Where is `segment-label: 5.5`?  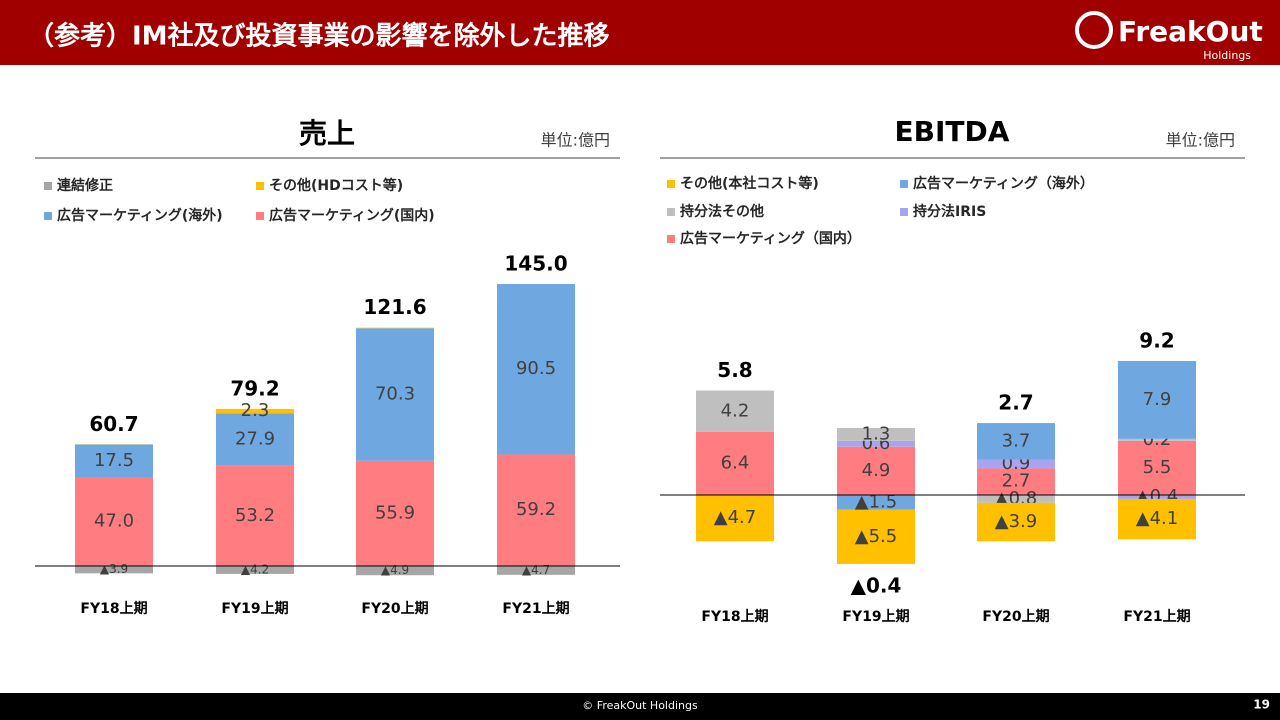 segment-label: 5.5 is located at coordinates (1157, 467).